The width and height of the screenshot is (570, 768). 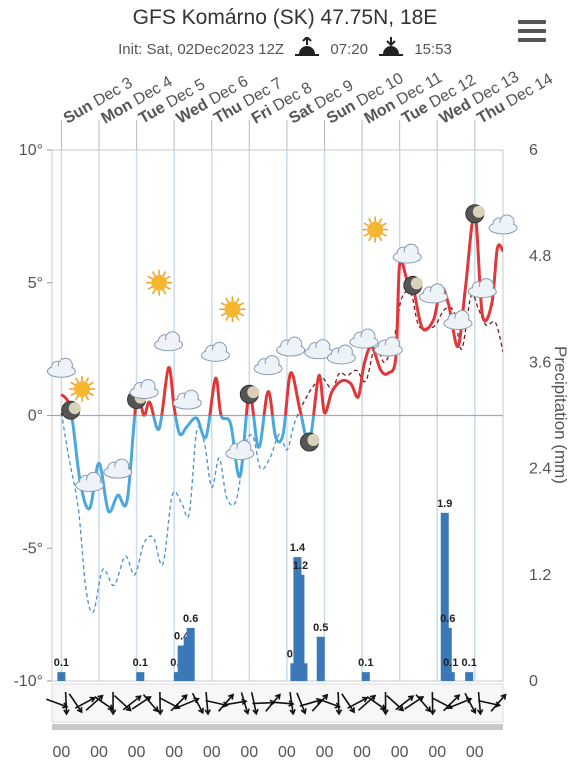 I want to click on precip-value-label: 1.9, so click(x=444, y=504).